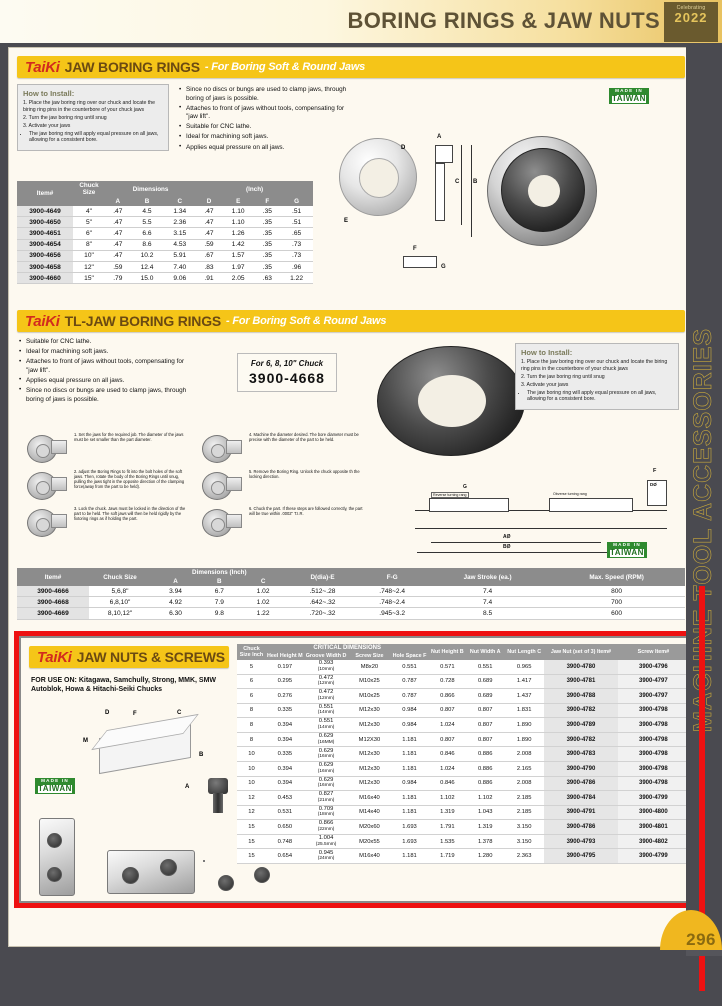 This screenshot has width=722, height=1006. What do you see at coordinates (629, 96) in the screenshot?
I see `made-in-taiwan-badge-1: MADE IN TAIWAN` at bounding box center [629, 96].